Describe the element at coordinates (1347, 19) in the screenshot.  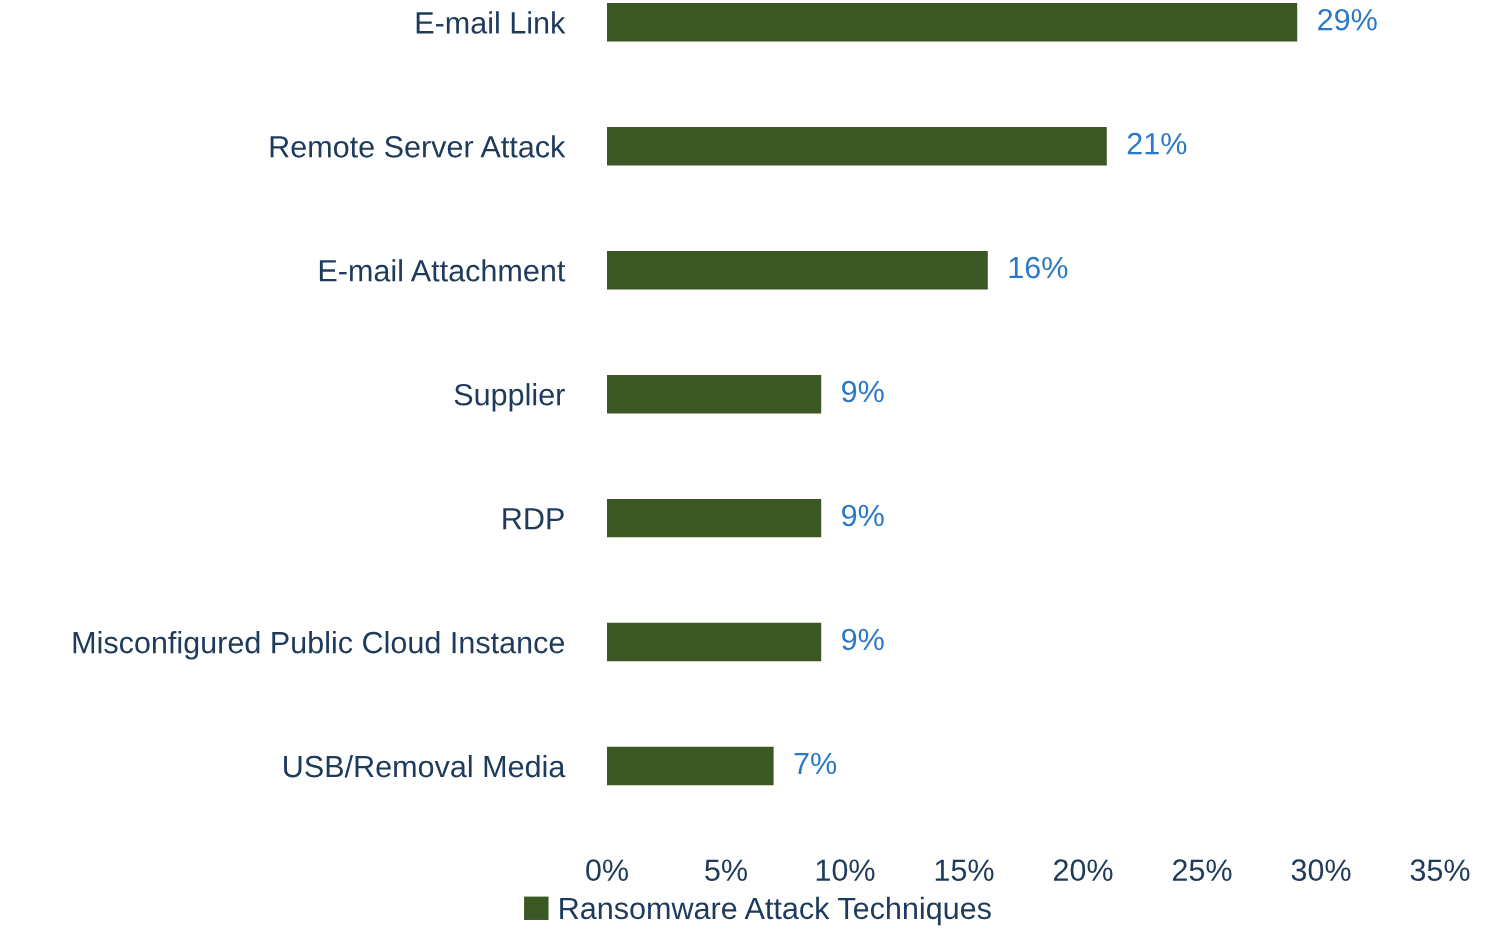
I see `data-label: 29%` at that location.